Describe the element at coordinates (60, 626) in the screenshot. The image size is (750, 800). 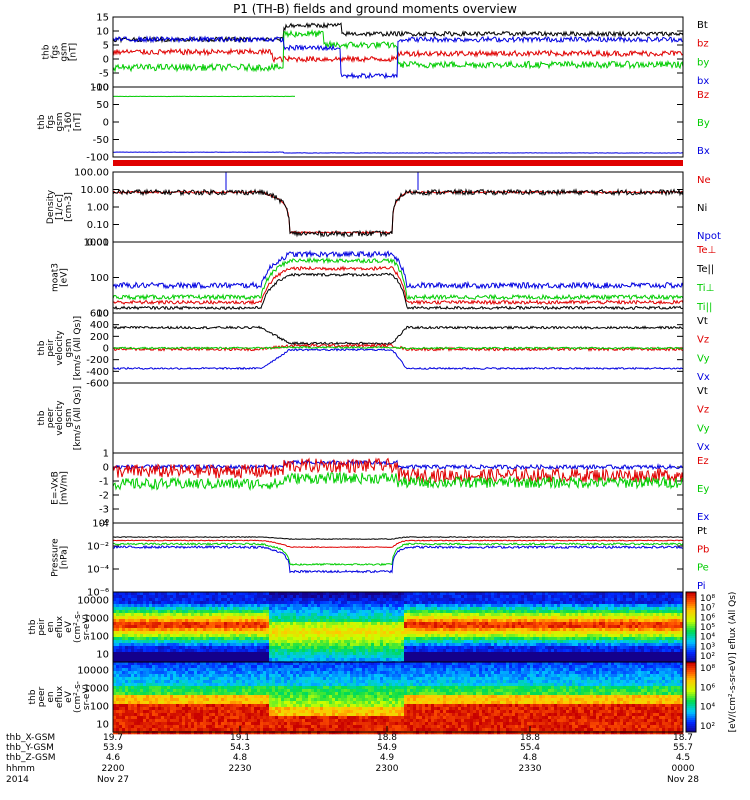
I see `ylabel-ion_spec-3: eflux` at that location.